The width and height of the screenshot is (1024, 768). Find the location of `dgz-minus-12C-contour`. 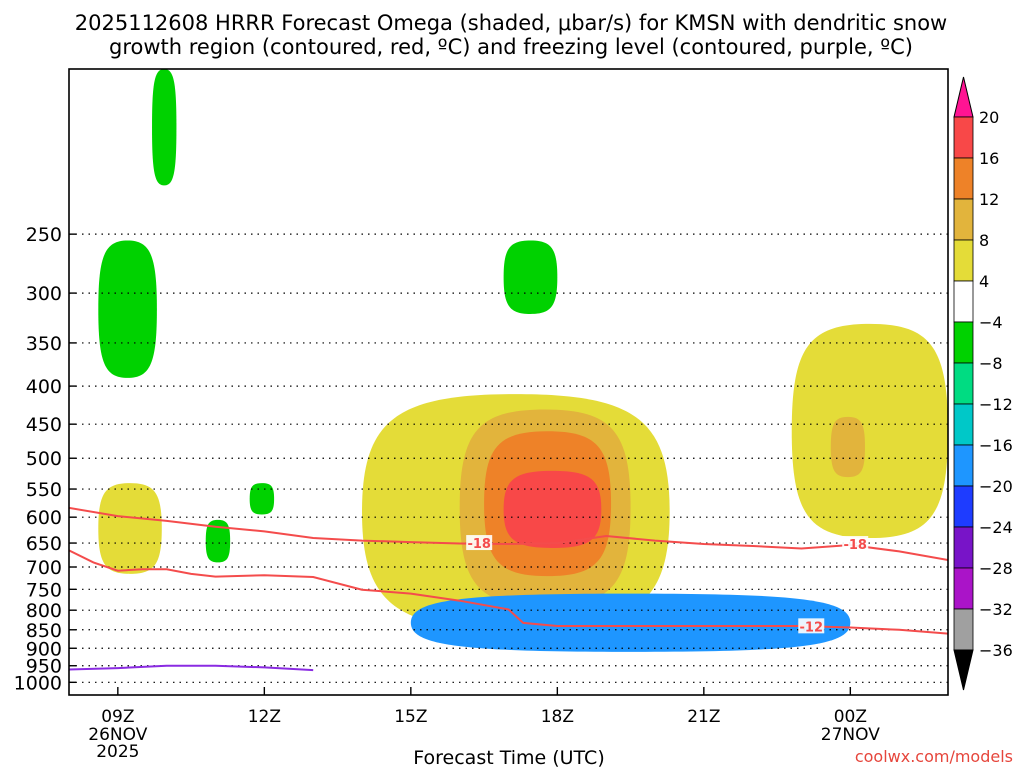

dgz-minus-12C-contour is located at coordinates (508, 592).